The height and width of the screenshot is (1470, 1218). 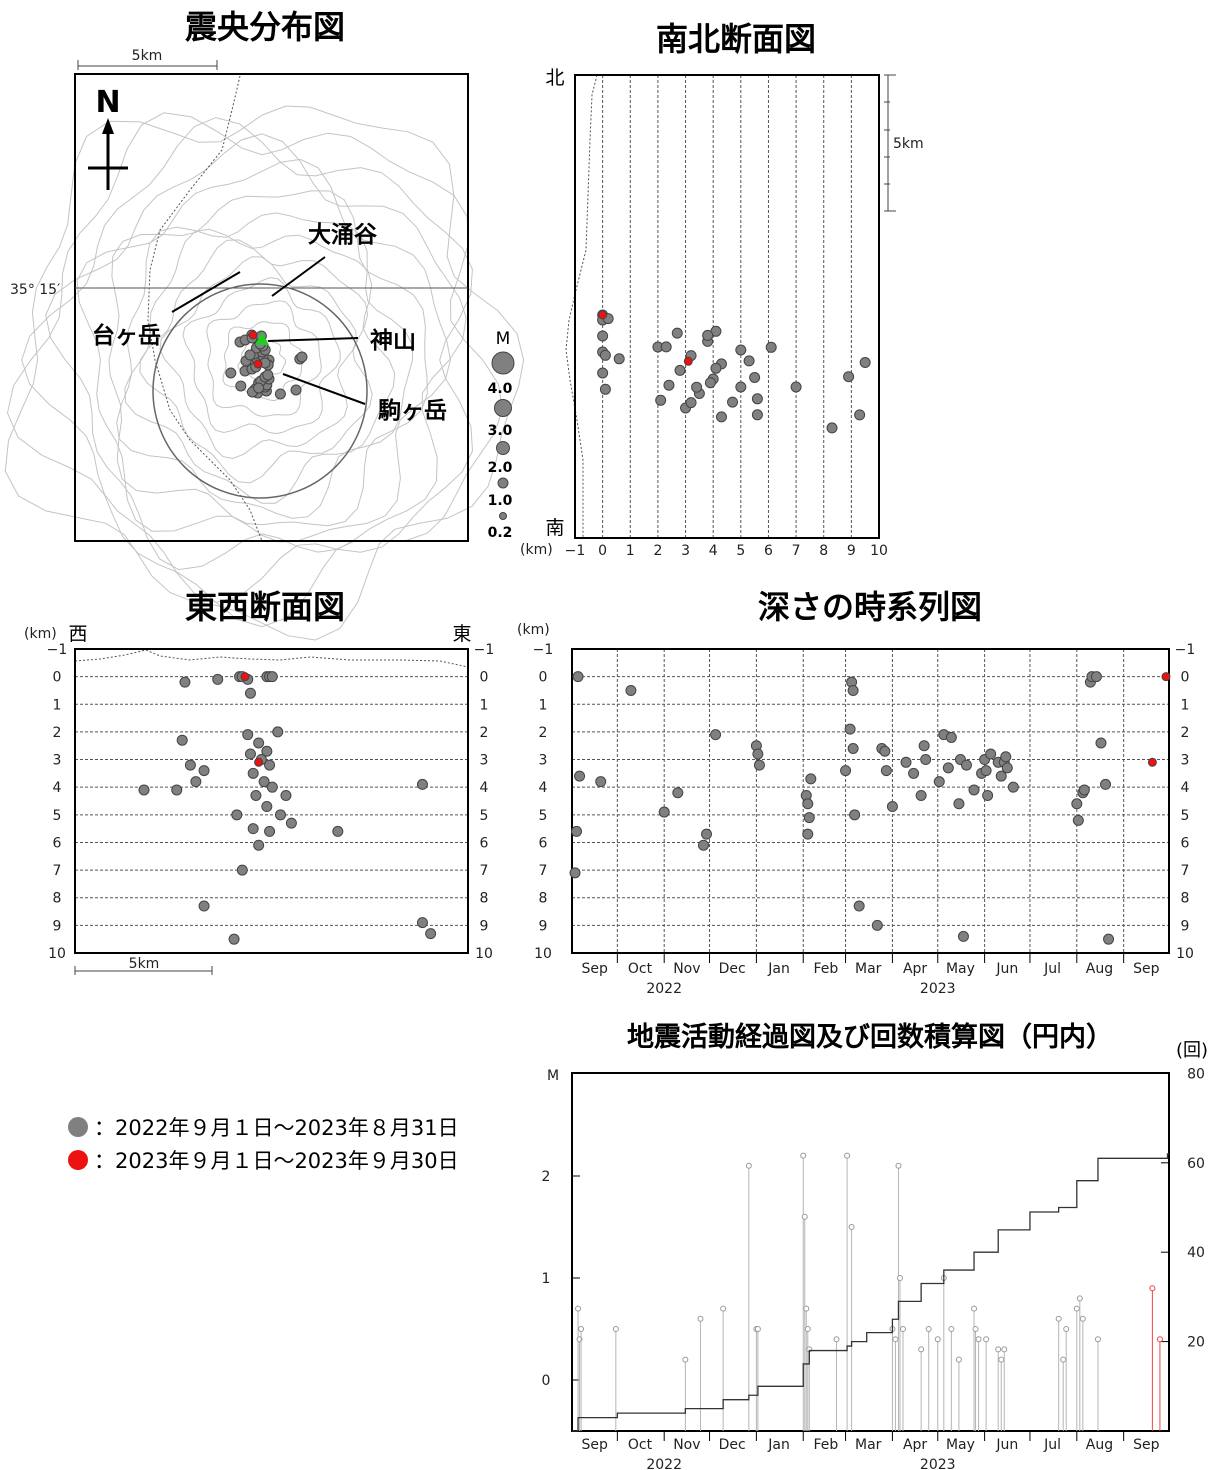 I want to click on ew-depth-tick-right: −1, so click(x=484, y=650).